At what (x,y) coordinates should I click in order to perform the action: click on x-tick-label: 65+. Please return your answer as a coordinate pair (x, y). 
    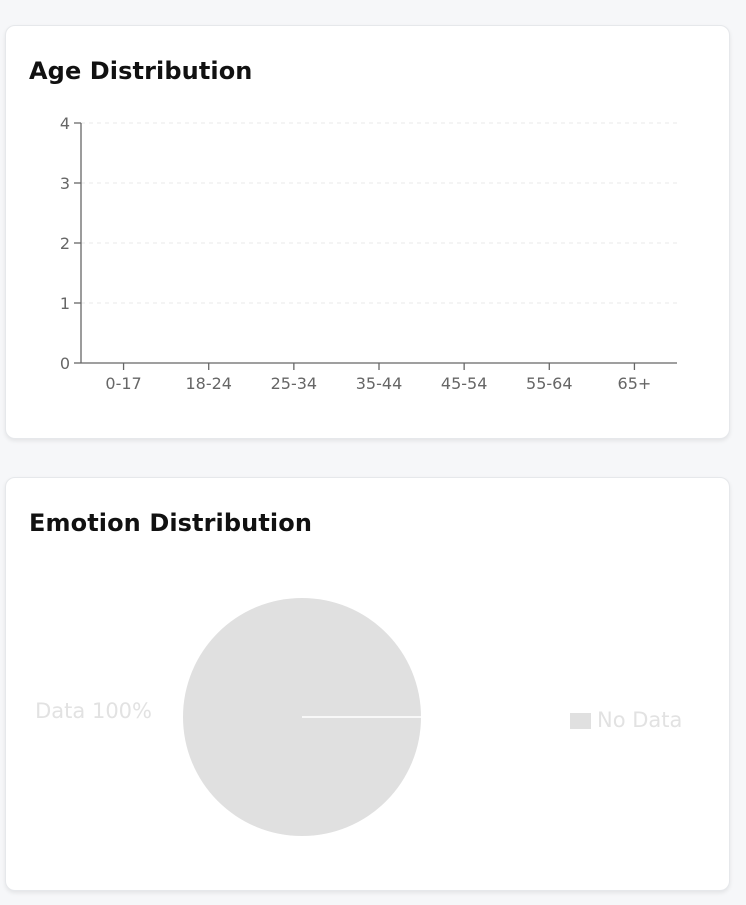
    Looking at the image, I should click on (635, 383).